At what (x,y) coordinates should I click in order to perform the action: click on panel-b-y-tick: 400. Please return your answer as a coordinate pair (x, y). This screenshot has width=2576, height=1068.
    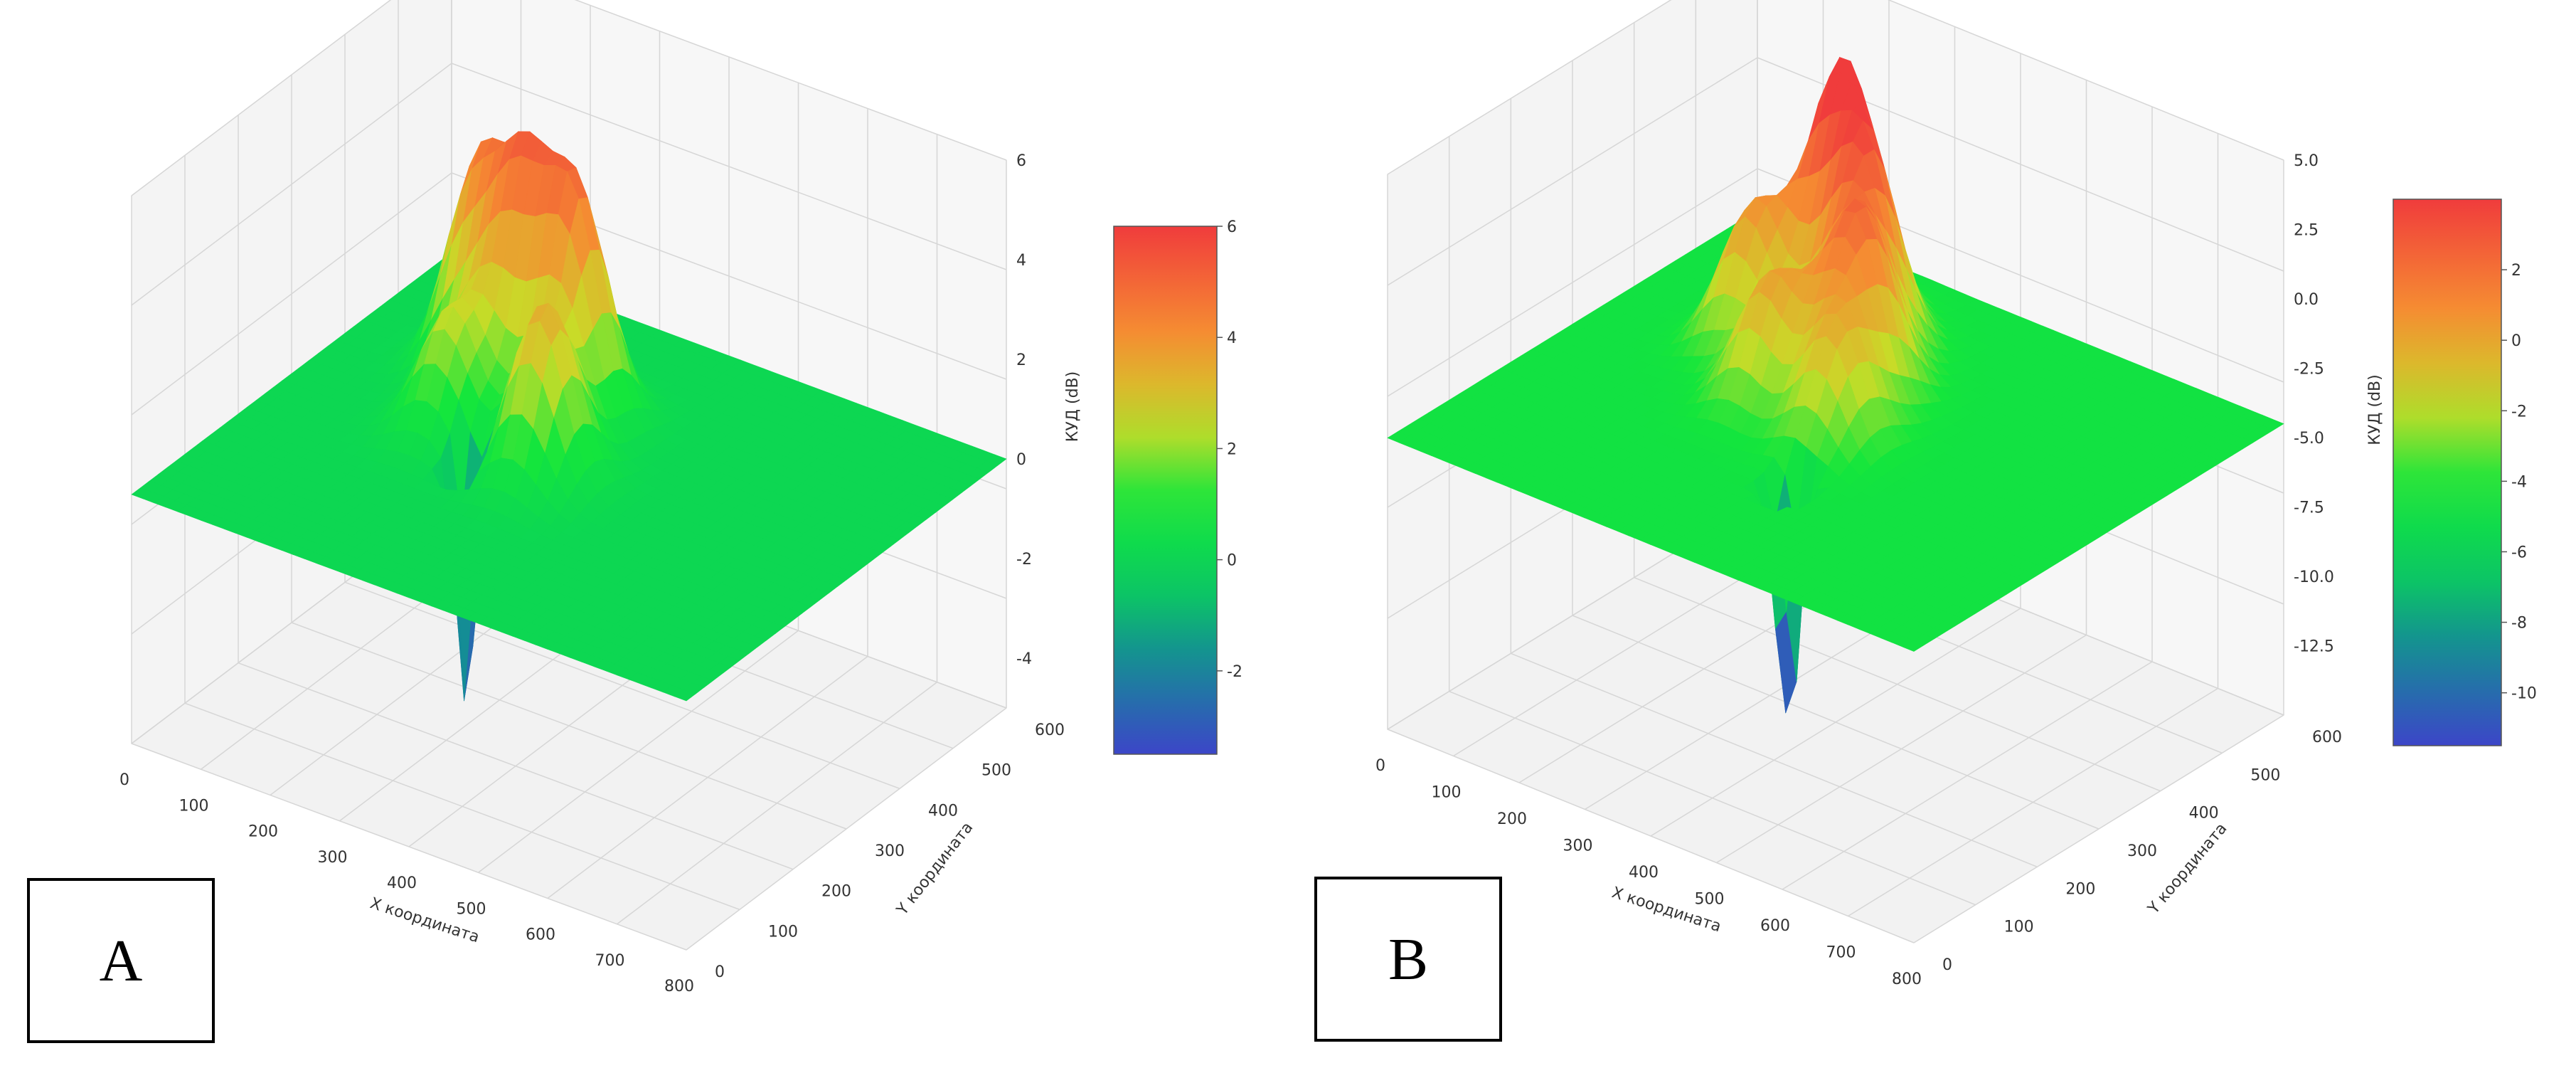
    Looking at the image, I should click on (2204, 814).